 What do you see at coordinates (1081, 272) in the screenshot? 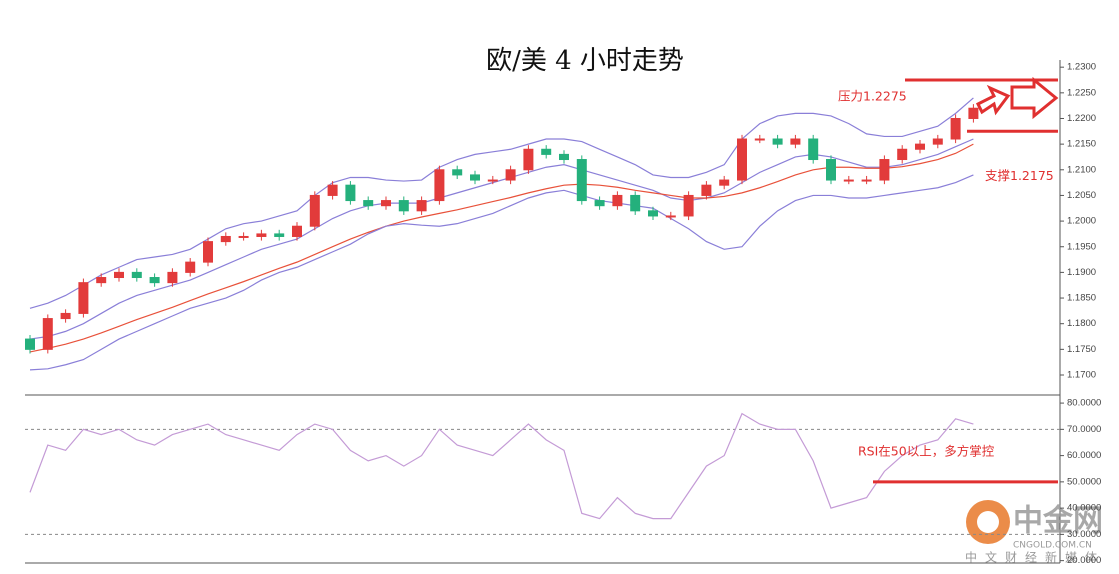
I see `y-tick-label: 1.1900` at bounding box center [1081, 272].